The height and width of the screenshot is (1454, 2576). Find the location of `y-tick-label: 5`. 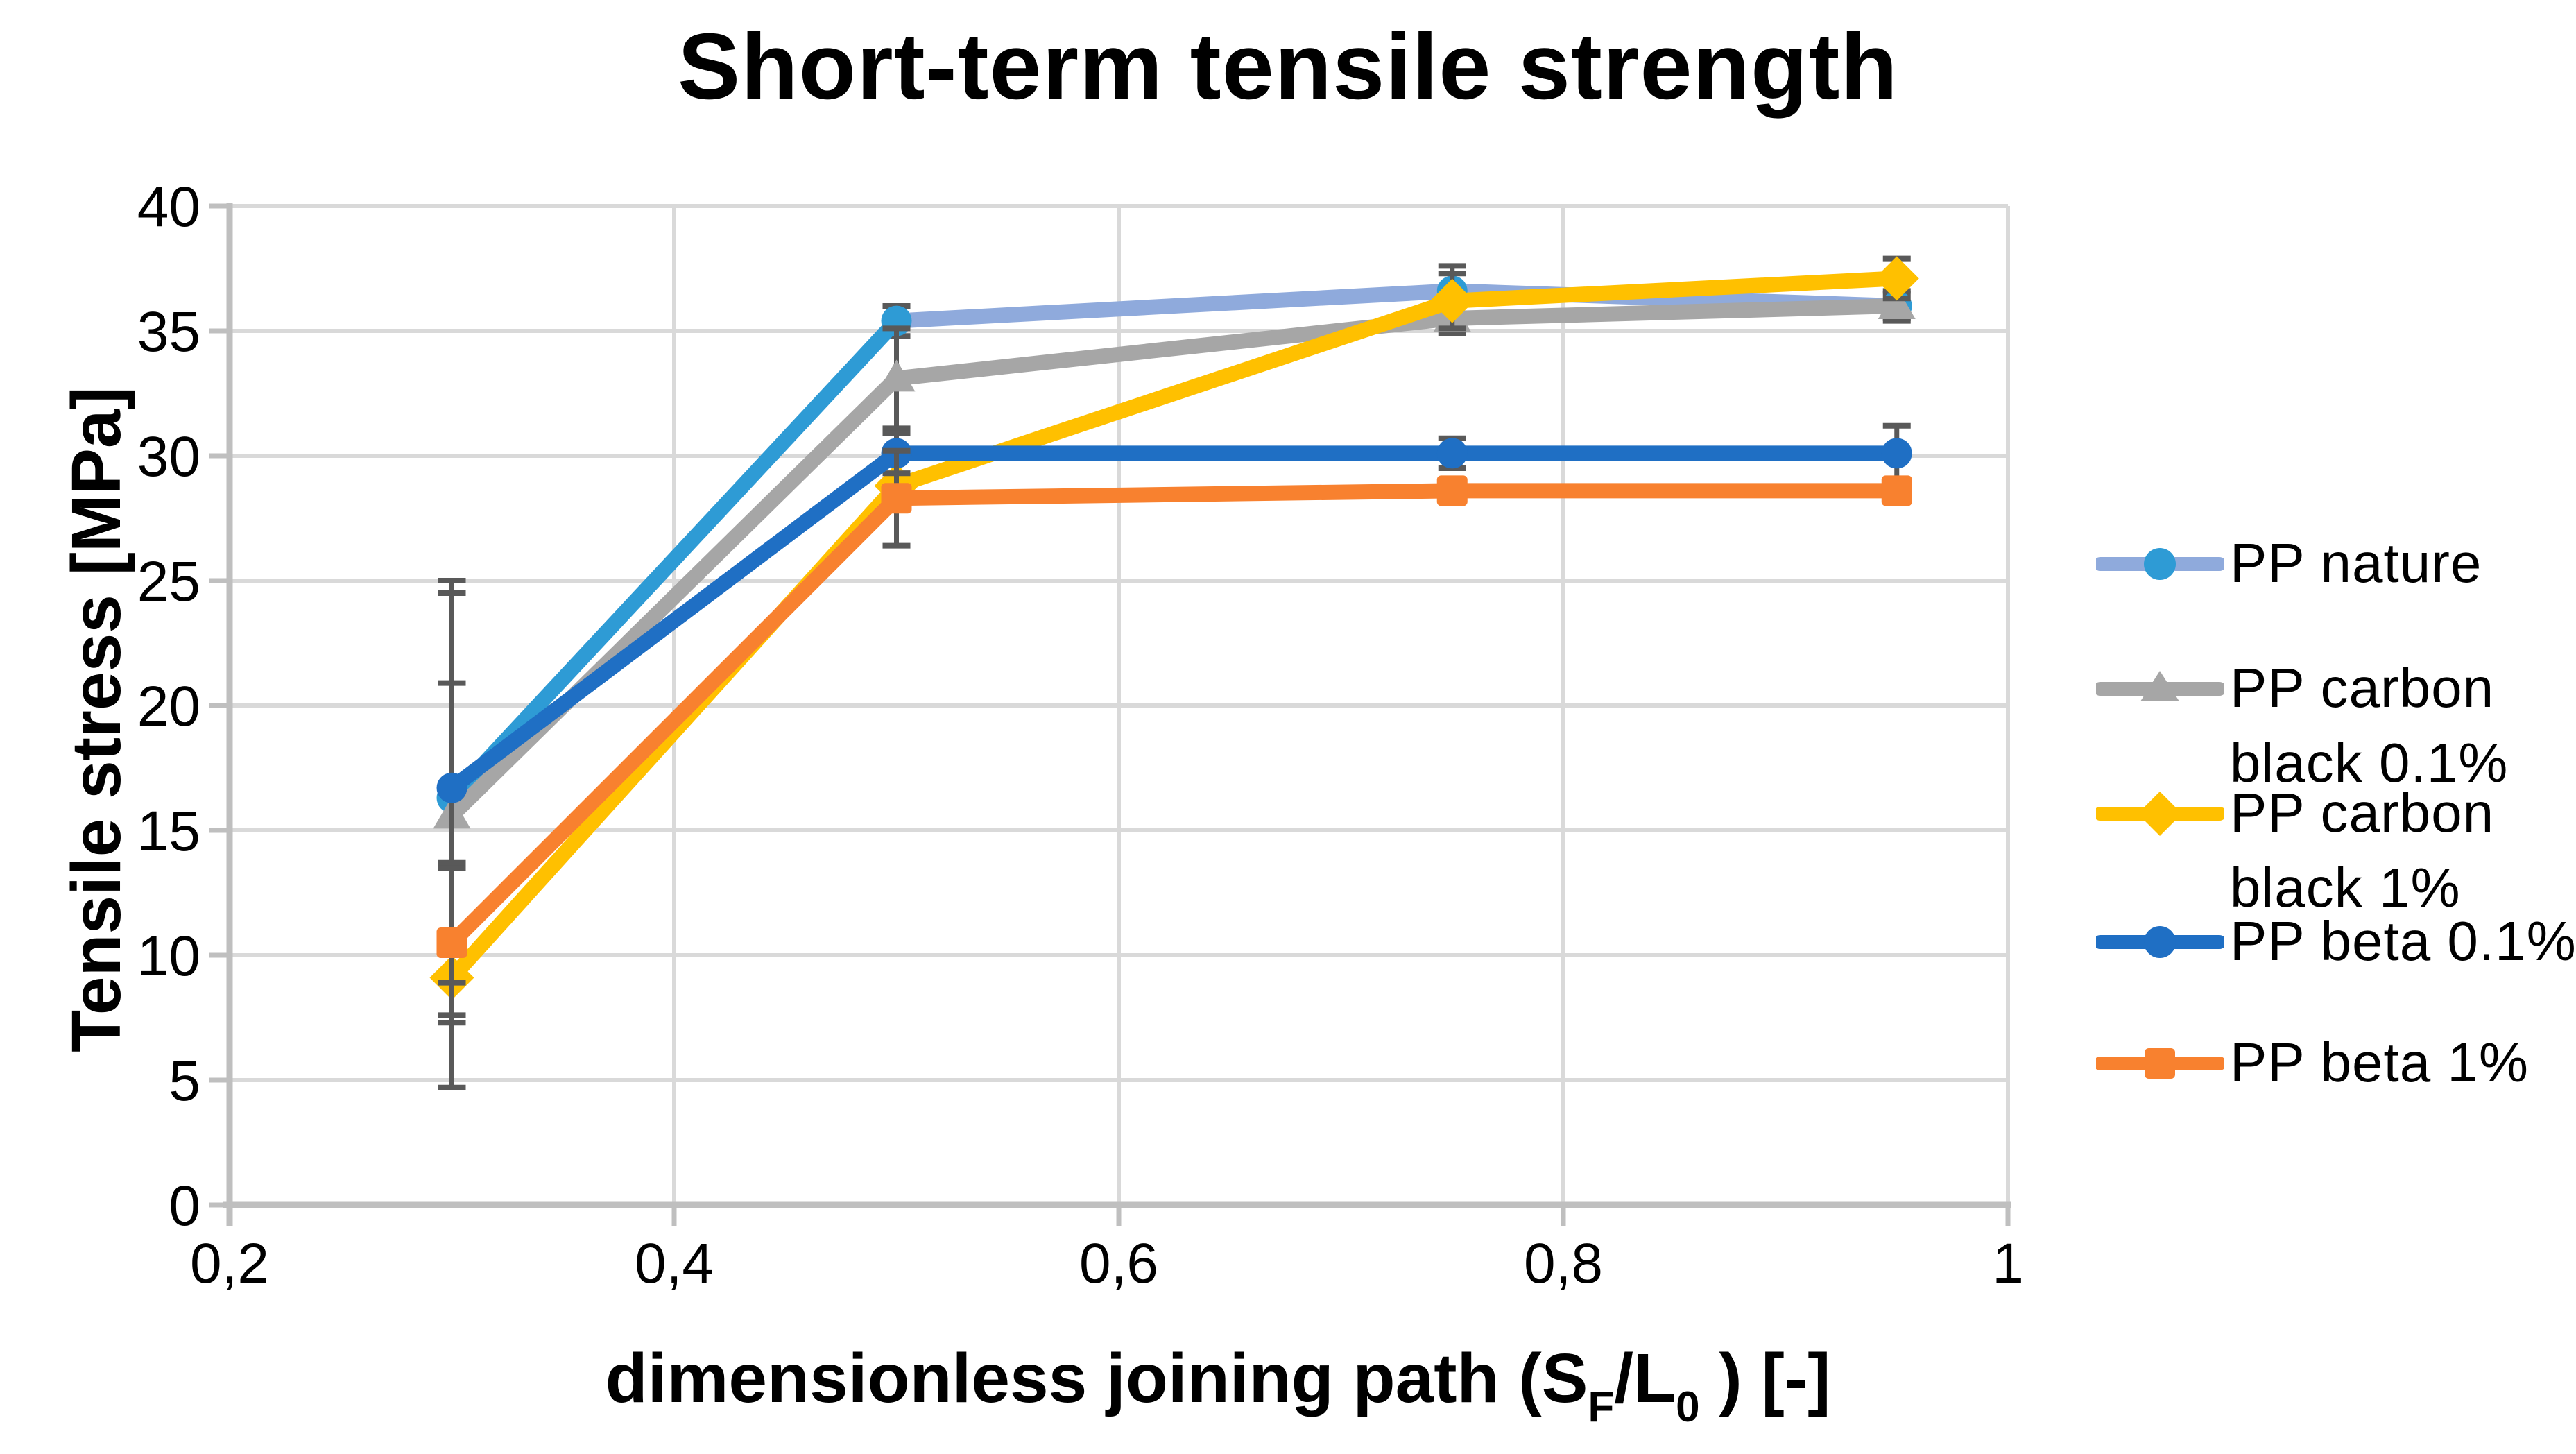

y-tick-label: 5 is located at coordinates (184, 1081).